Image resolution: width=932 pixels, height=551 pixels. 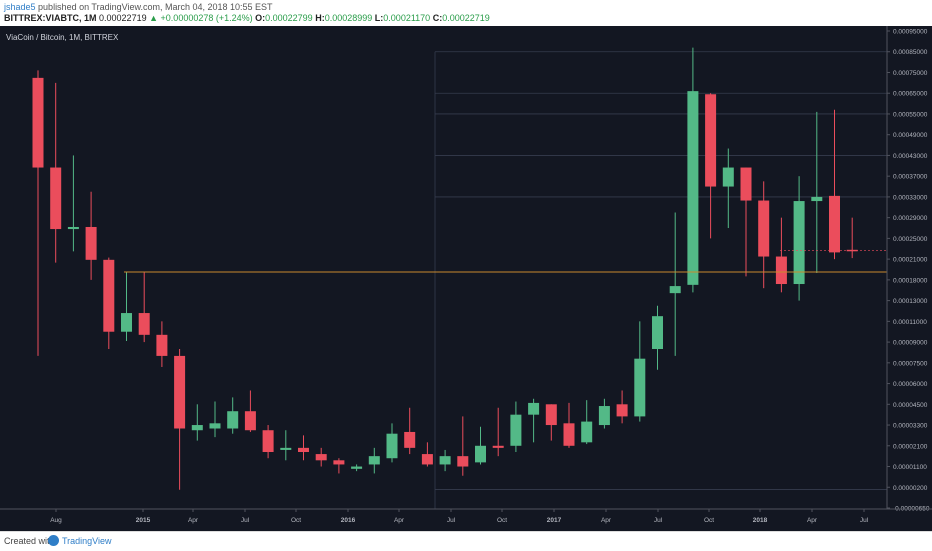 What do you see at coordinates (910, 363) in the screenshot?
I see `y-tick-label: 0.00007500` at bounding box center [910, 363].